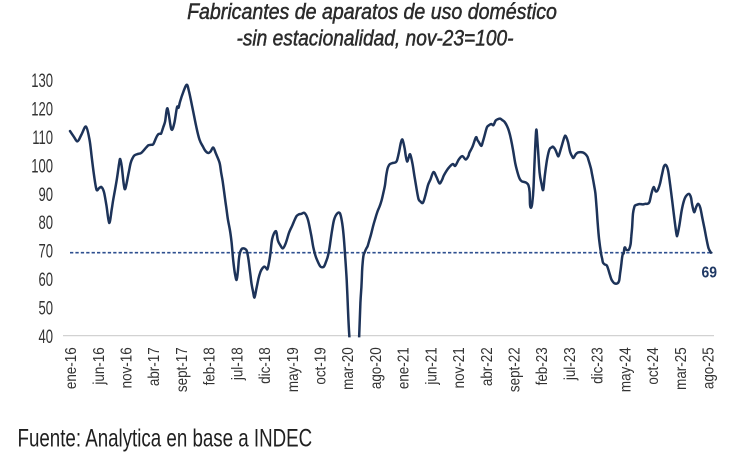 The image size is (730, 462). I want to click on svg-text: jun-16, so click(99, 366).